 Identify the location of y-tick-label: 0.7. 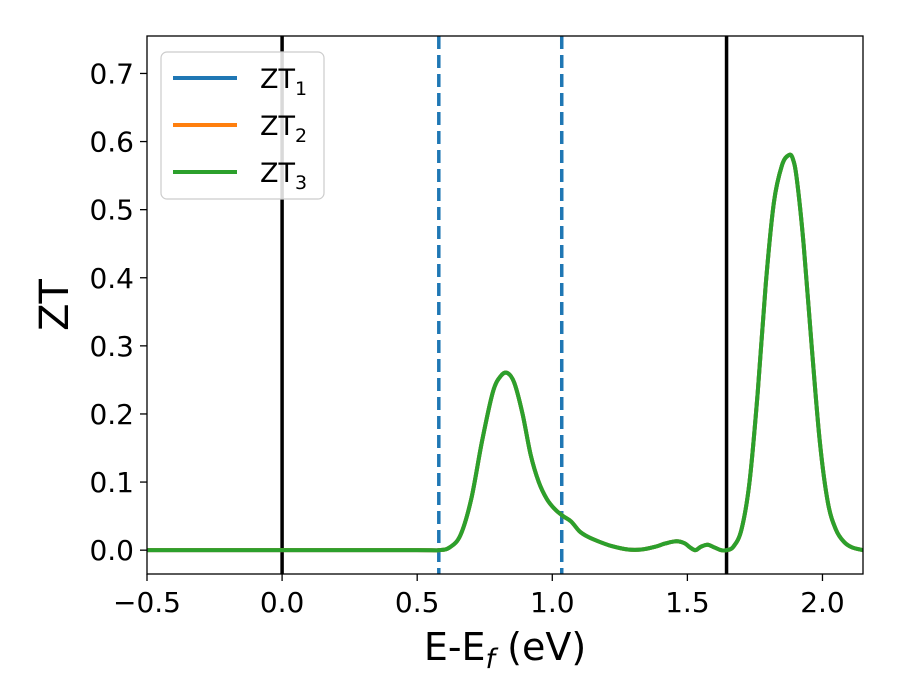
(111, 73).